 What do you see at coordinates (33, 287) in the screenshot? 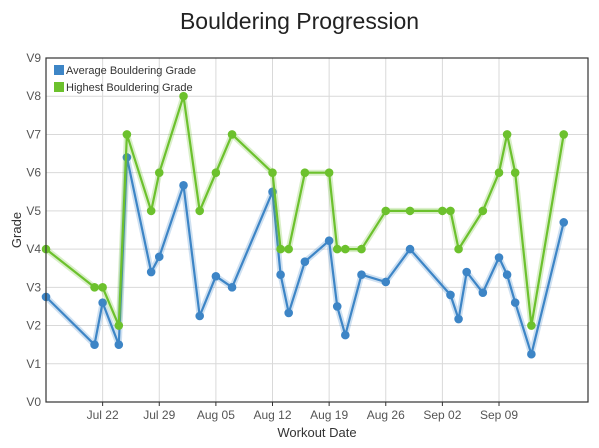
I see `y-tick-label: V3` at bounding box center [33, 287].